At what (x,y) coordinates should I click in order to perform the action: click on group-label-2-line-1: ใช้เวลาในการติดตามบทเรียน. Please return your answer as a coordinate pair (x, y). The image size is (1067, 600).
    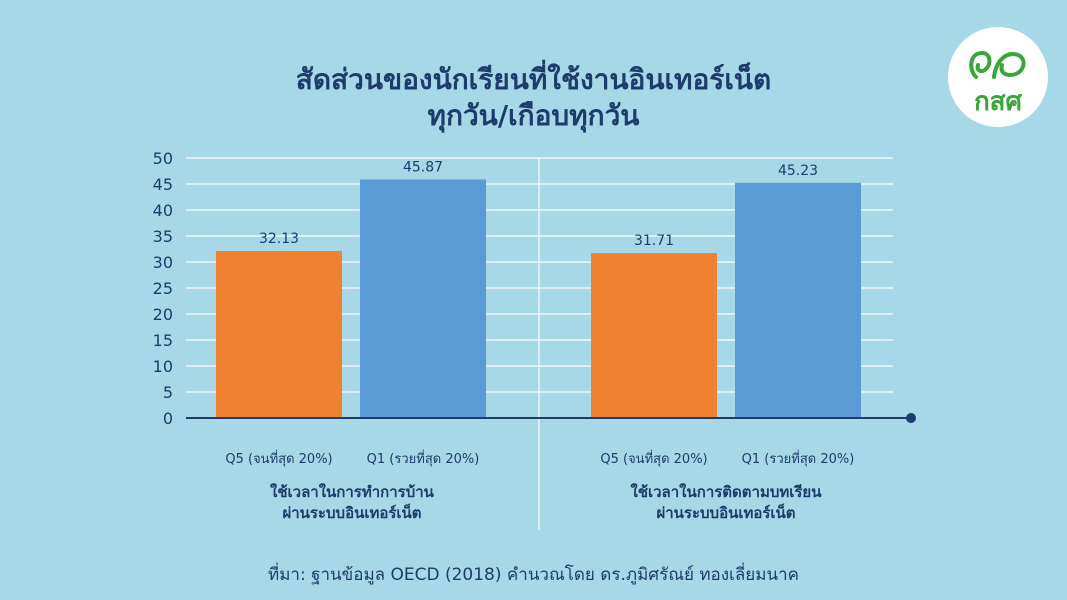
    Looking at the image, I should click on (726, 492).